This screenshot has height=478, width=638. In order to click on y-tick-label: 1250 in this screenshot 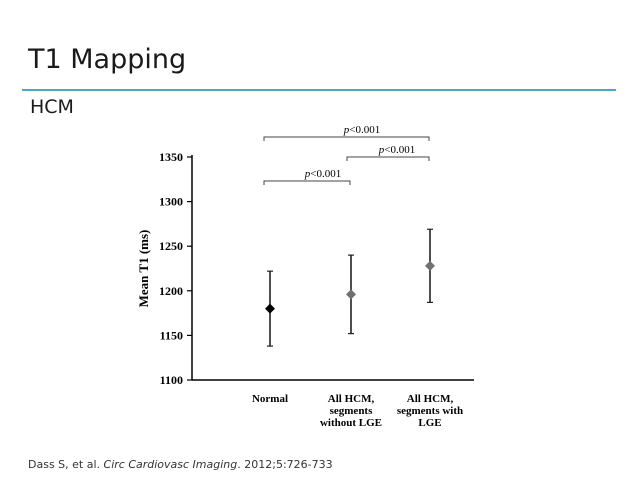, I will do `click(171, 246)`.